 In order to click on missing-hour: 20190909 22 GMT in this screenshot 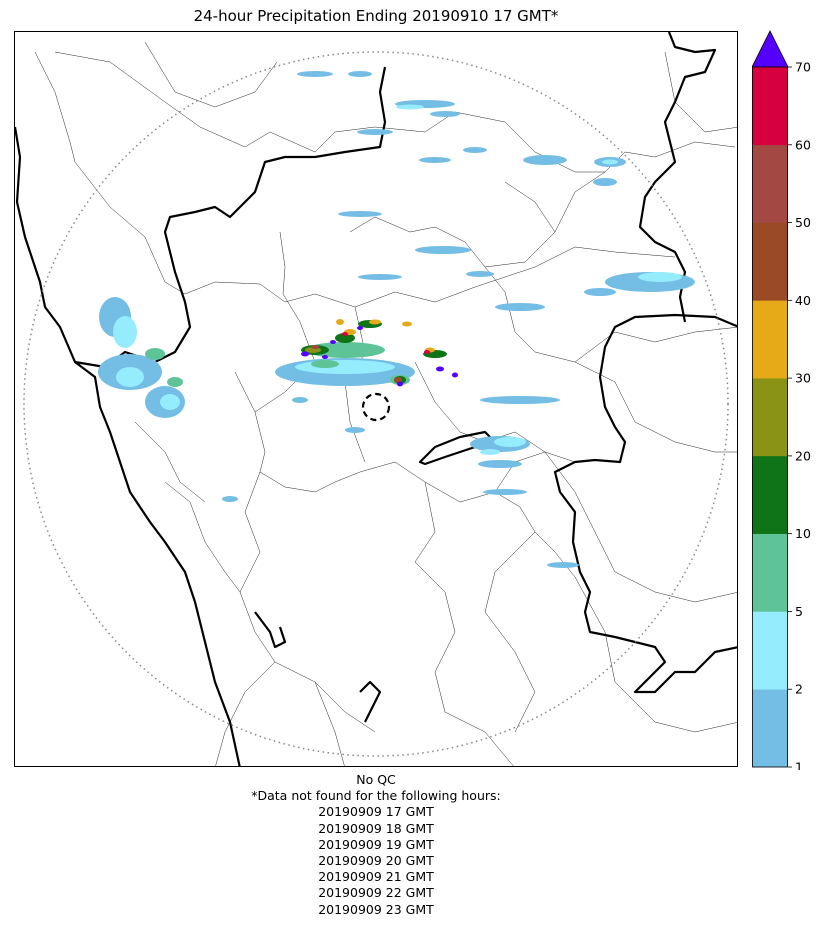, I will do `click(376, 893)`.